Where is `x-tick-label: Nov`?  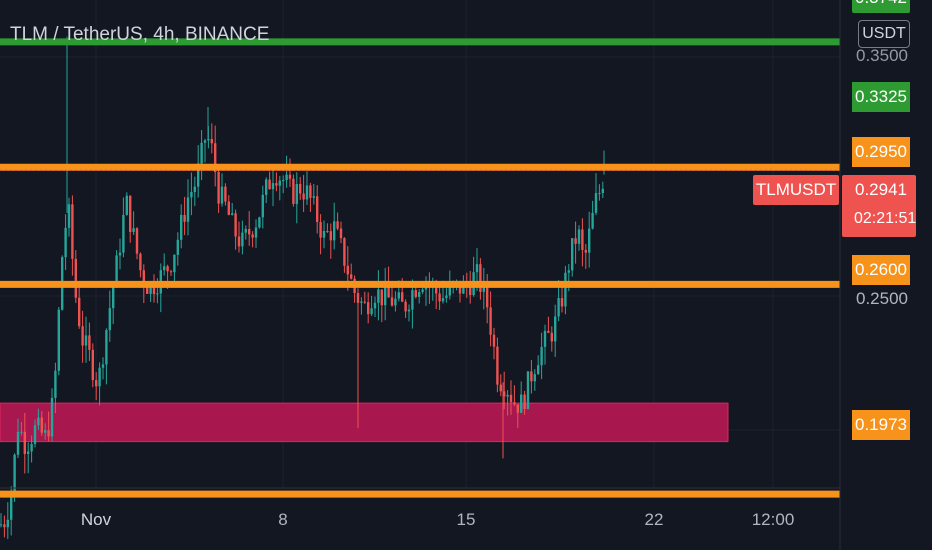 x-tick-label: Nov is located at coordinates (96, 519).